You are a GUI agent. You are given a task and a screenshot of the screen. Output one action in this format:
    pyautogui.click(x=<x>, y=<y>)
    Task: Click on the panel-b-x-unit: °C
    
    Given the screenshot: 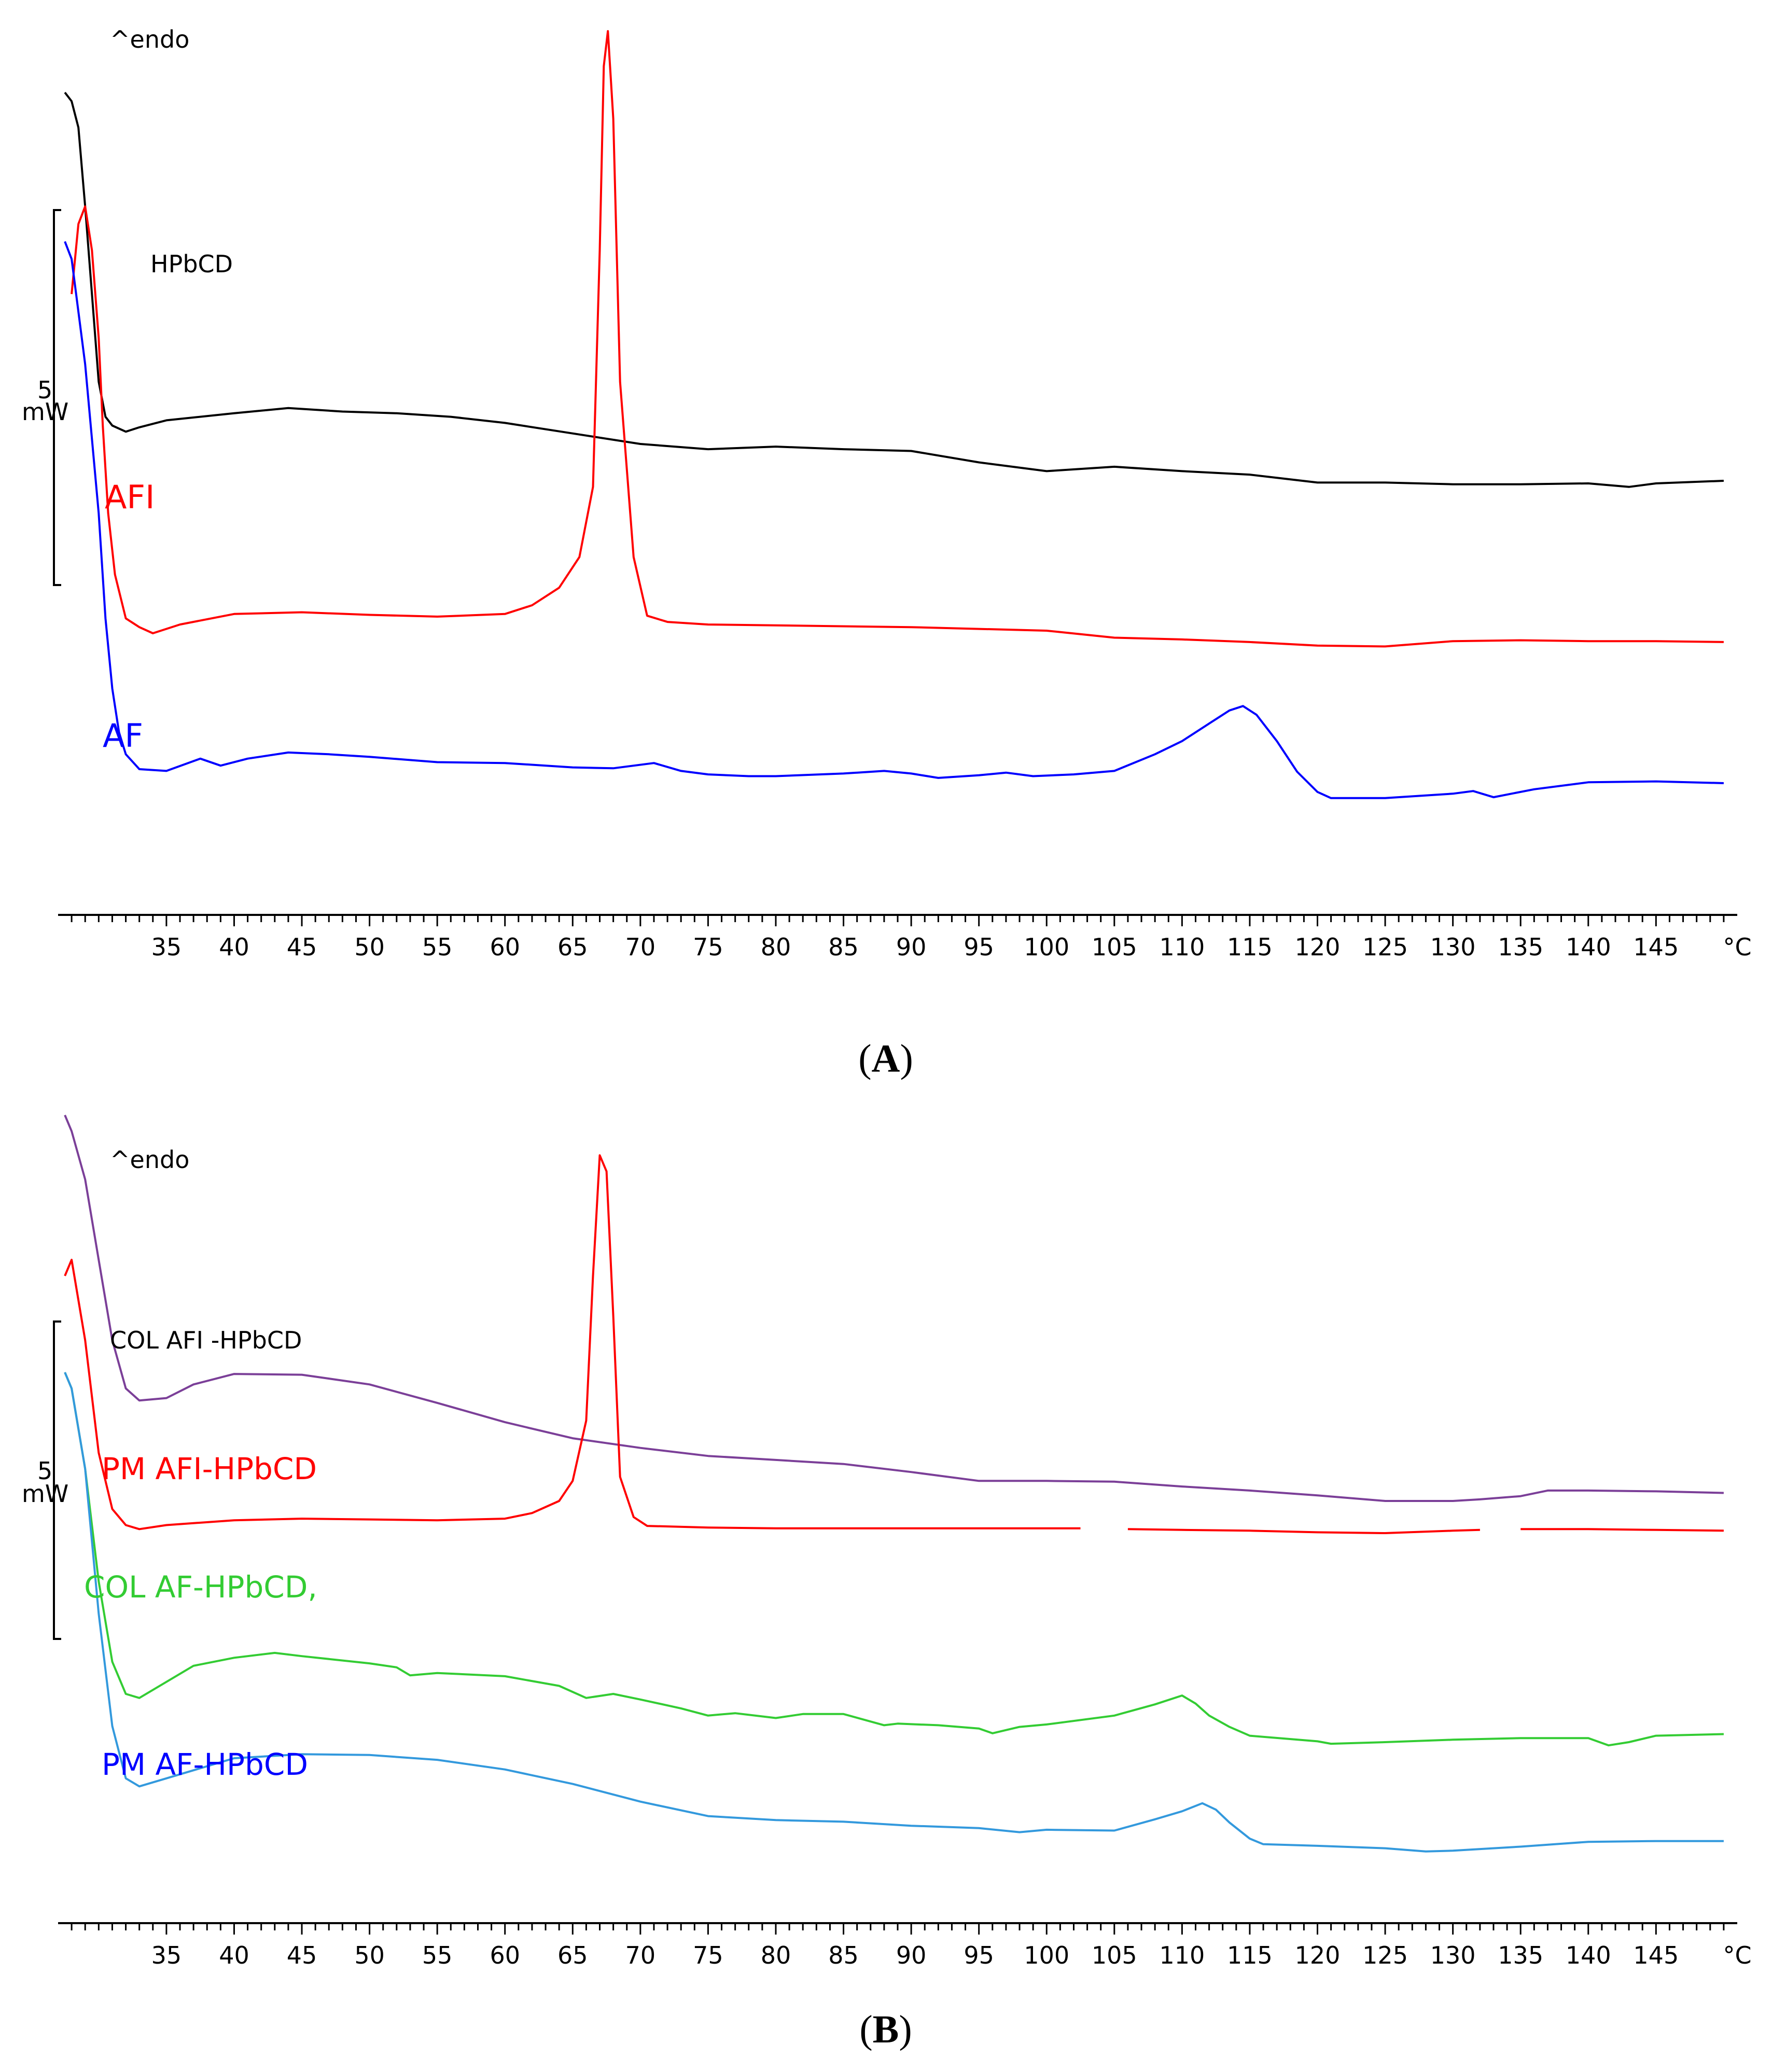 What is the action you would take?
    pyautogui.click(x=1737, y=1955)
    